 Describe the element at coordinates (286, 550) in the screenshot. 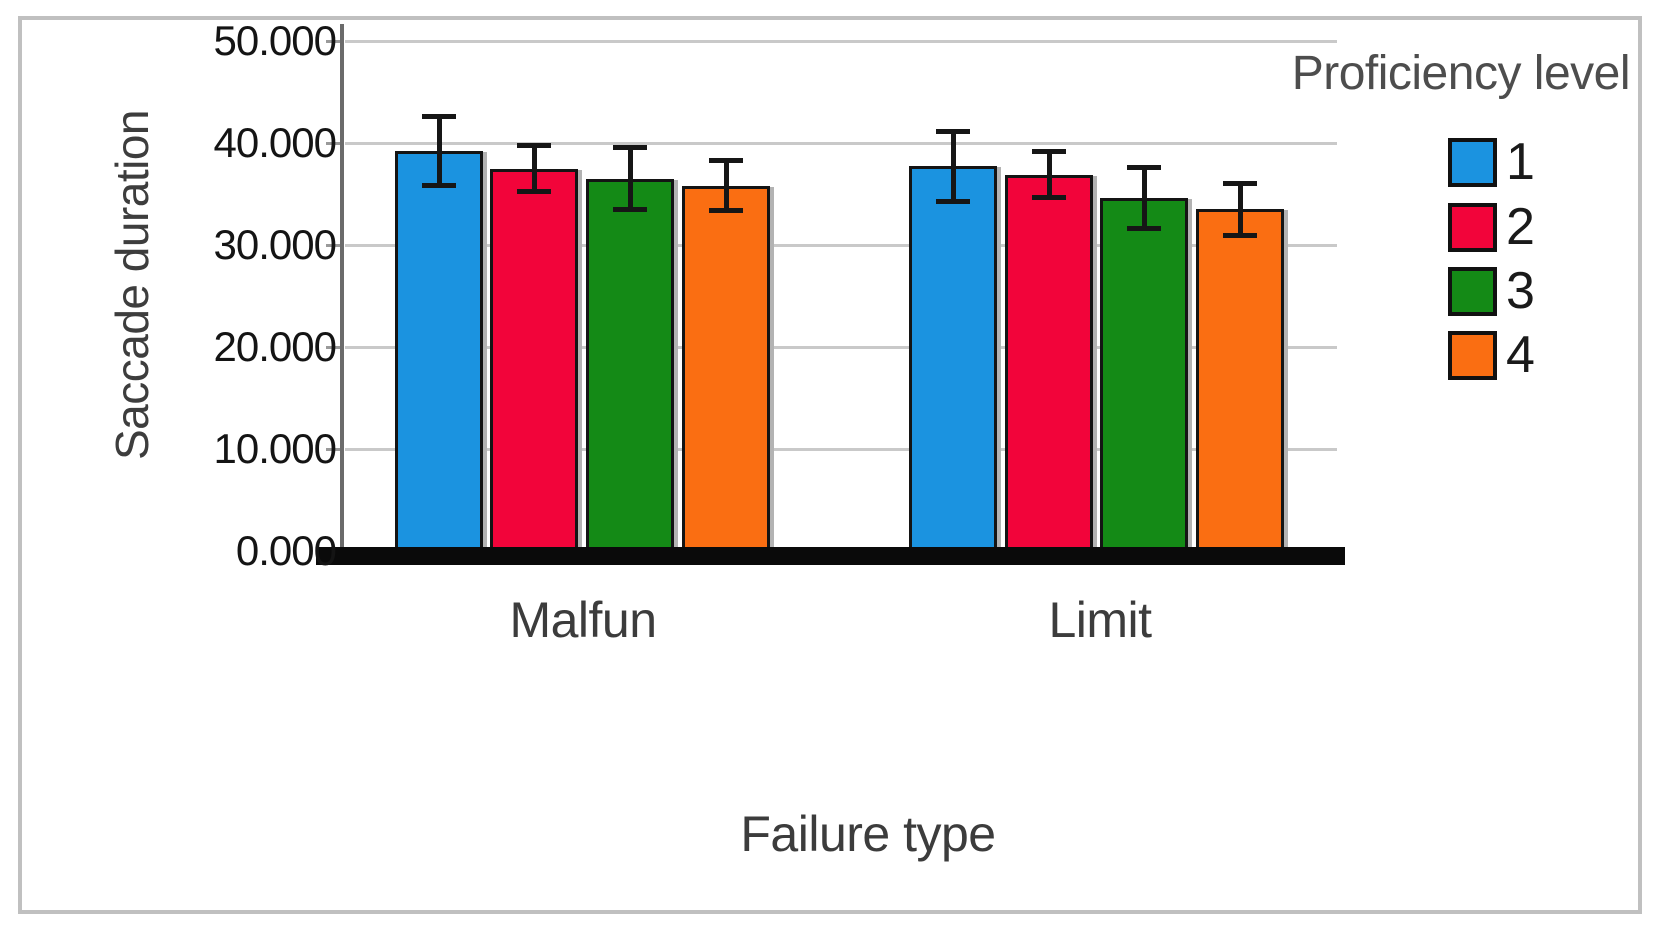

I see `y-tick-label: 0.000` at that location.